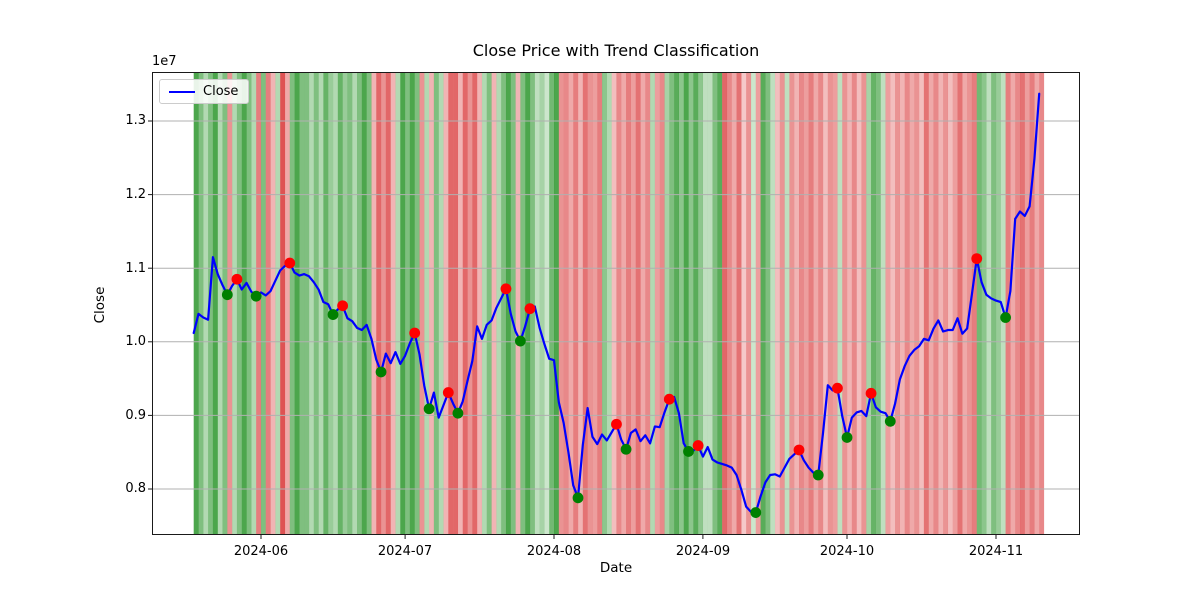 The height and width of the screenshot is (600, 1200). Describe the element at coordinates (135, 194) in the screenshot. I see `y-tick-label: 1.2` at that location.